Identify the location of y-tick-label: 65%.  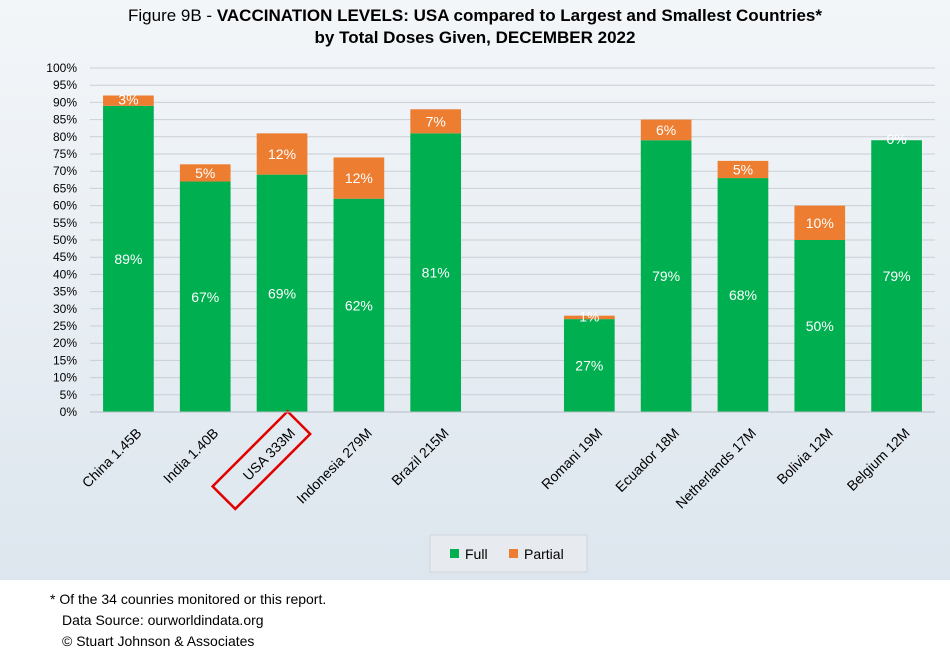
(65, 188).